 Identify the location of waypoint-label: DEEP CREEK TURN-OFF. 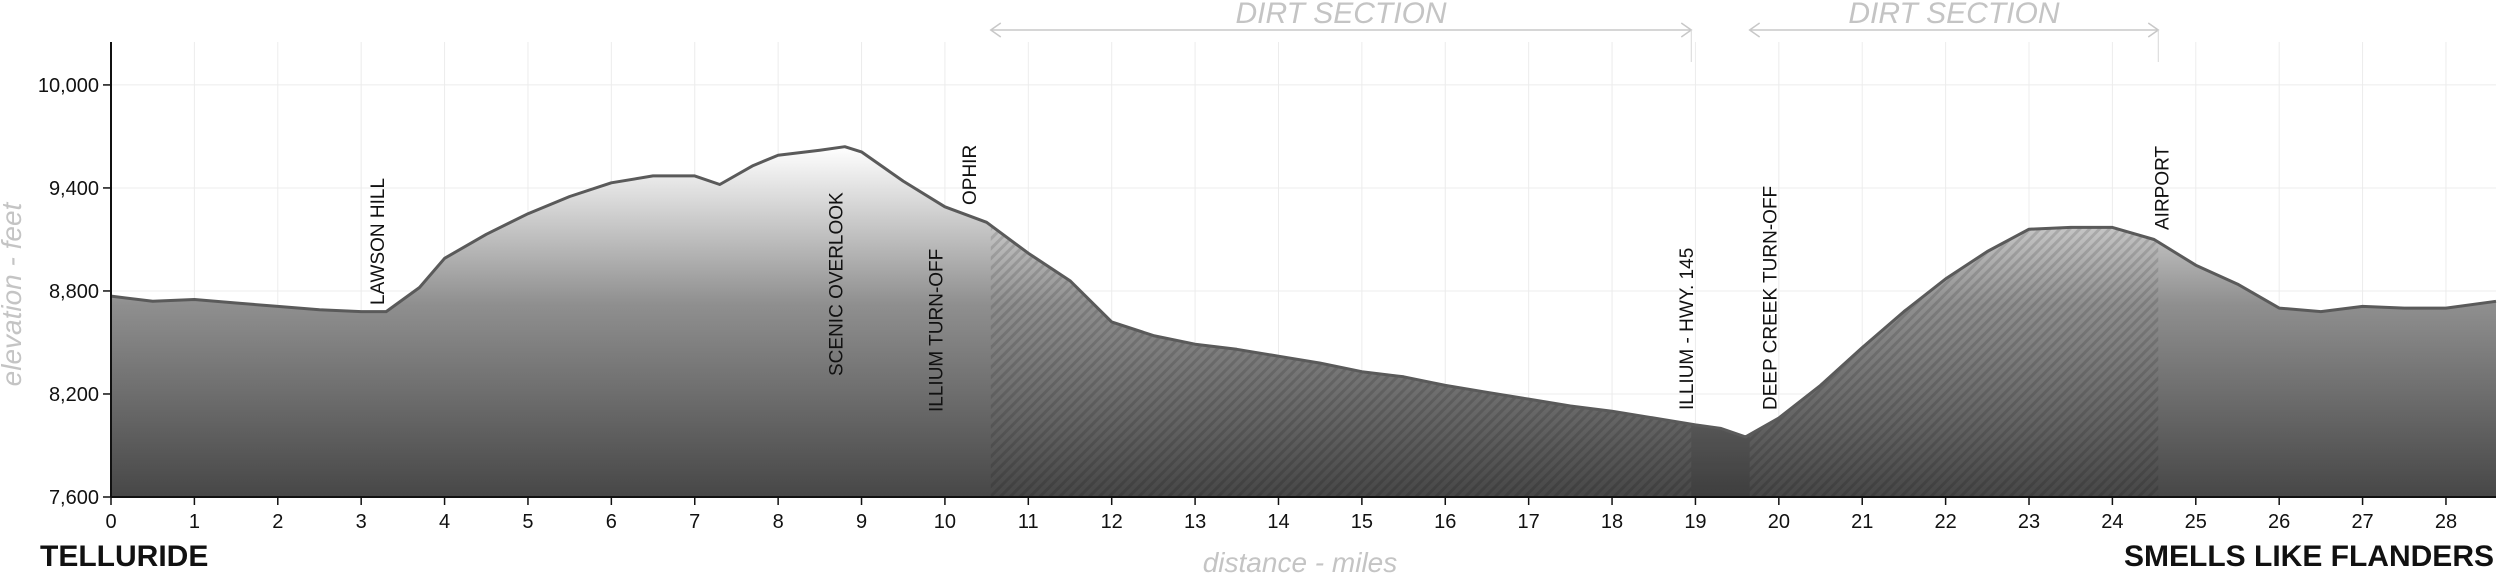
(1770, 298).